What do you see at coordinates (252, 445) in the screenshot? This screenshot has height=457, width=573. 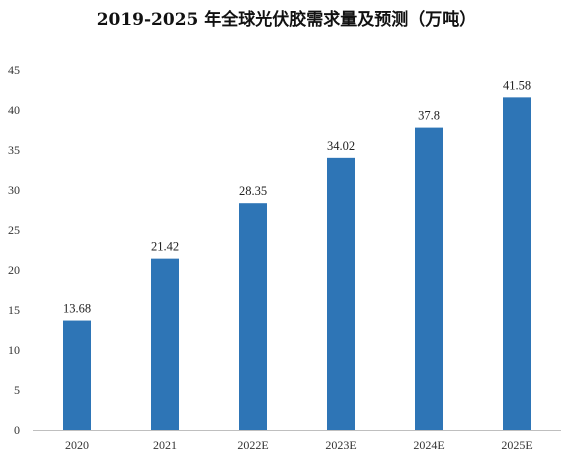 I see `x-tick-label: 2022E` at bounding box center [252, 445].